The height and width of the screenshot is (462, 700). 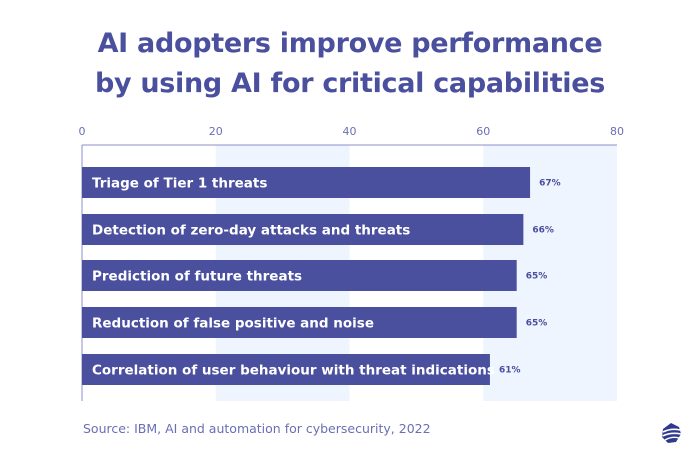 I want to click on bar-category-label: Prediction of future threats, so click(x=197, y=277).